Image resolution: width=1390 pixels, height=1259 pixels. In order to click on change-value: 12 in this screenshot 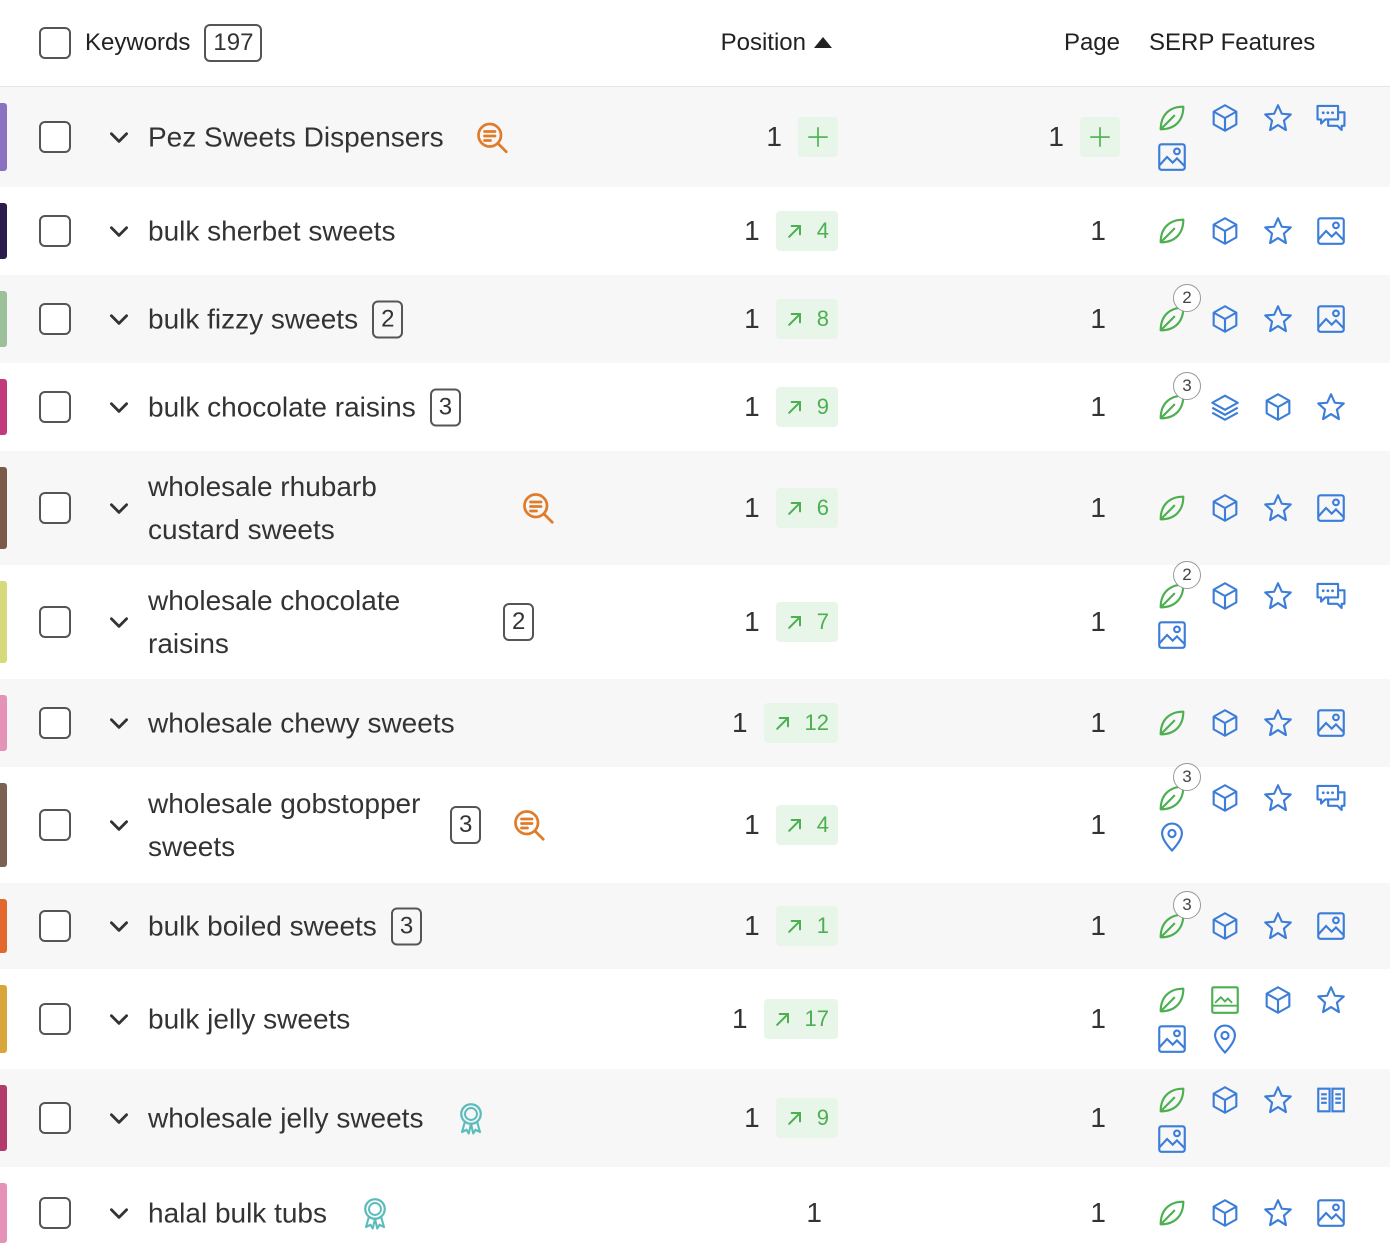, I will do `click(816, 722)`.